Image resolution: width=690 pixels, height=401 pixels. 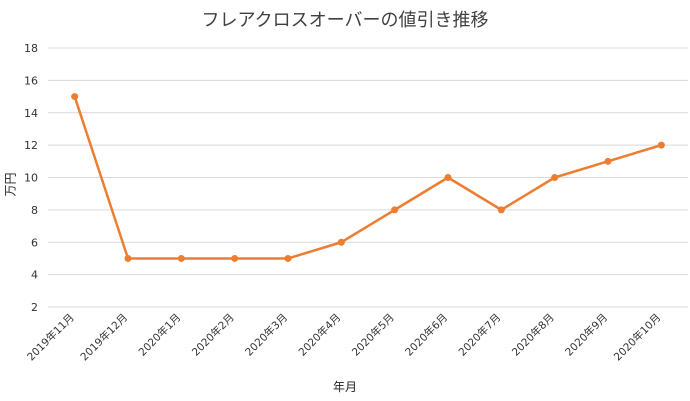 What do you see at coordinates (373, 335) in the screenshot?
I see `x-tick-label: 2020年5月` at bounding box center [373, 335].